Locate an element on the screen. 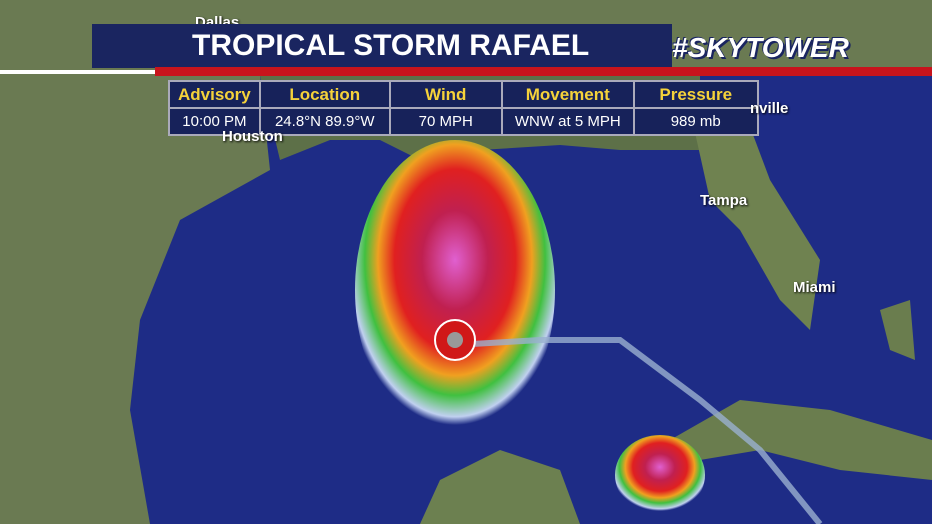 This screenshot has width=932, height=524. radar-cell is located at coordinates (660, 475).